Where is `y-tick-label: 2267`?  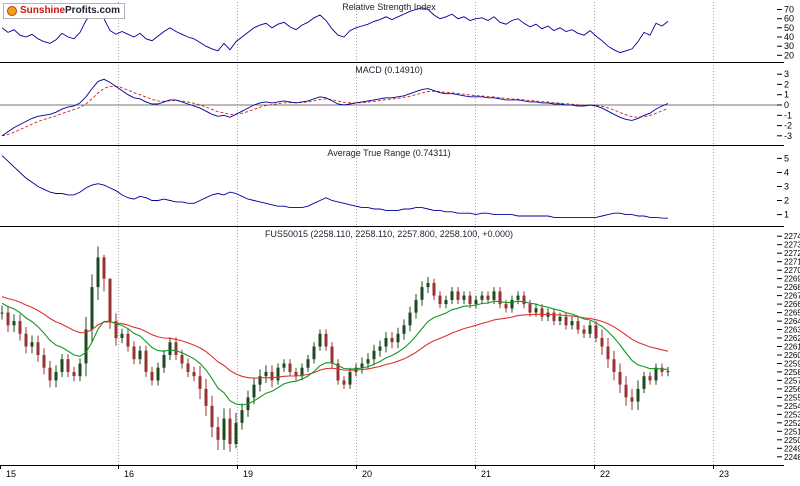
y-tick-label: 2267 is located at coordinates (792, 296).